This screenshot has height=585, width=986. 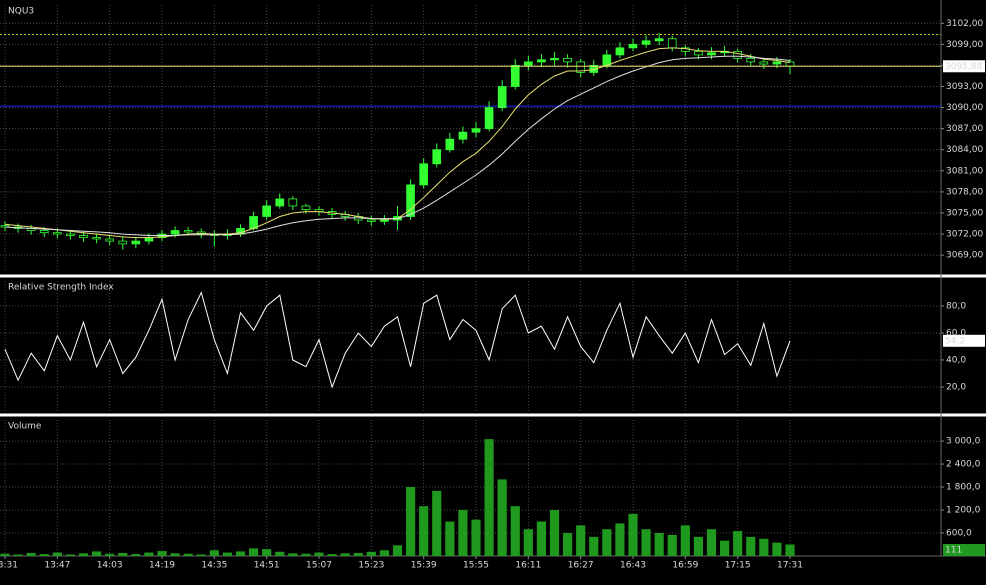 I want to click on x-tick-label: 15:07, so click(x=319, y=566).